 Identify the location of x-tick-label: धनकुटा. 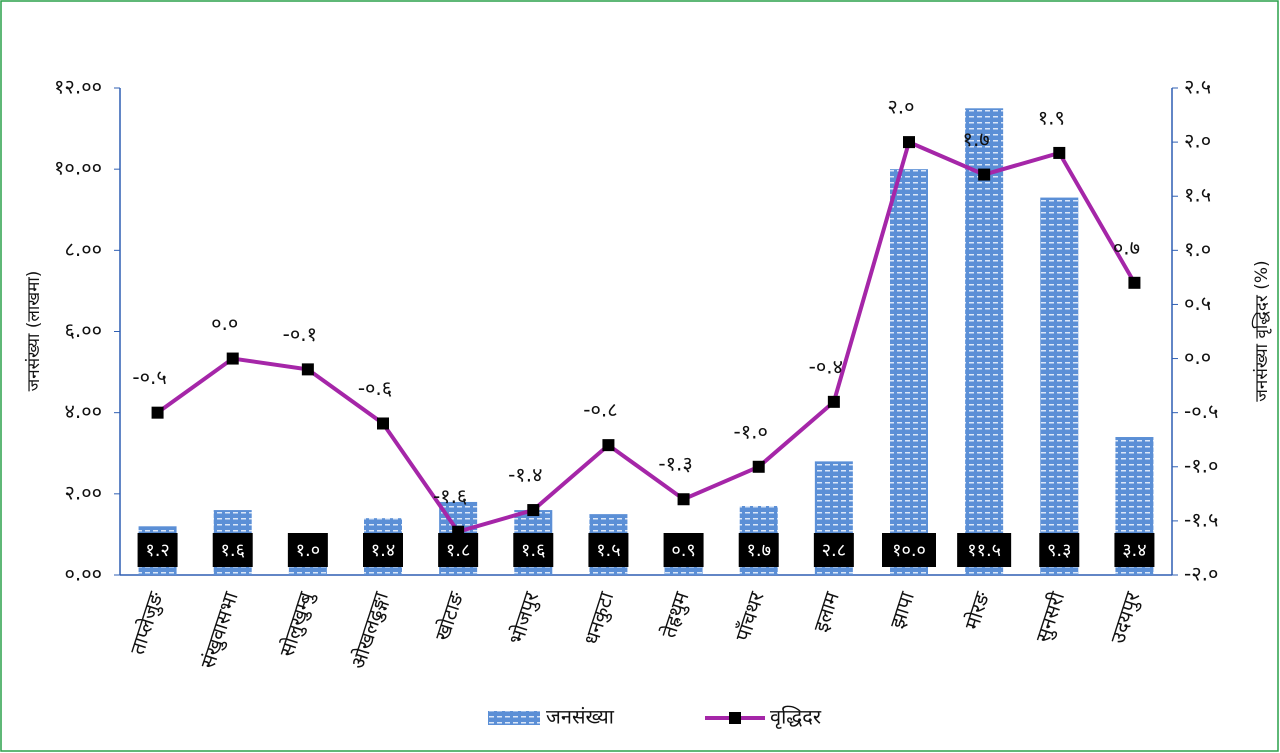
(599, 618).